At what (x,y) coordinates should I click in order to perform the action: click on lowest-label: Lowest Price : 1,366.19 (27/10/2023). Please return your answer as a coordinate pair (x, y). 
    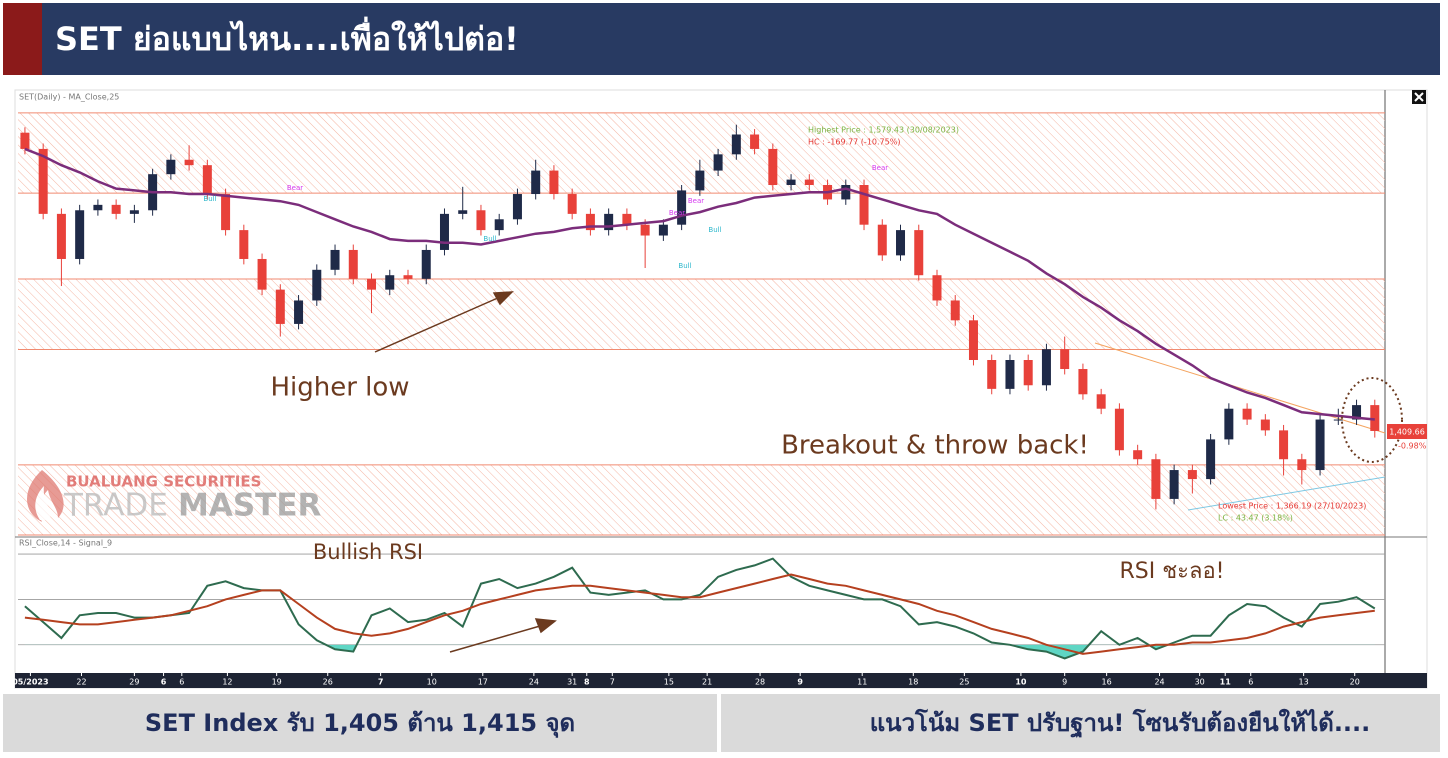
    Looking at the image, I should click on (1292, 506).